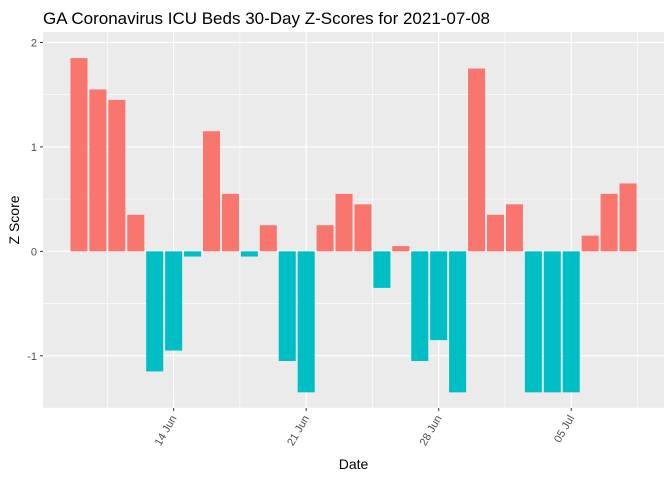  What do you see at coordinates (564, 428) in the screenshot?
I see `x-tick-label: 05 Jul` at bounding box center [564, 428].